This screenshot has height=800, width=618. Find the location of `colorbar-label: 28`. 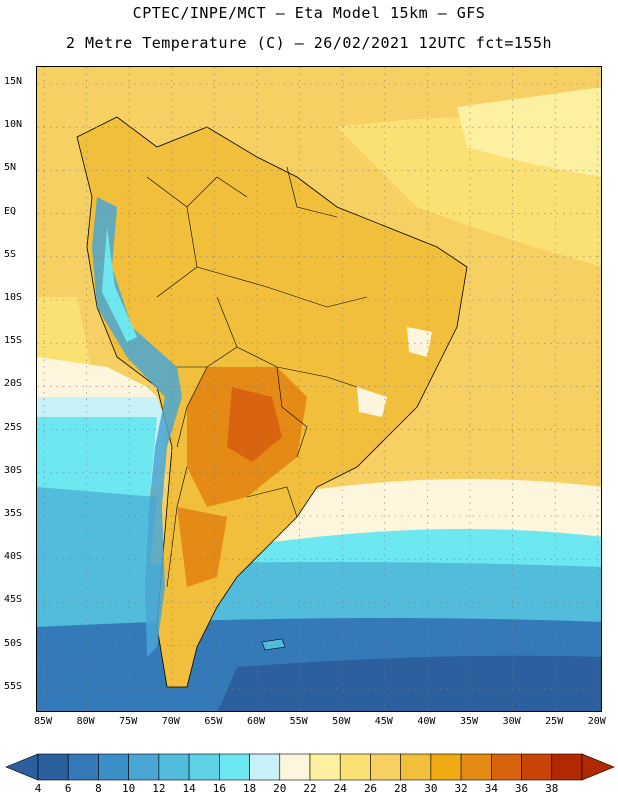

colorbar-label: 28 is located at coordinates (401, 788).